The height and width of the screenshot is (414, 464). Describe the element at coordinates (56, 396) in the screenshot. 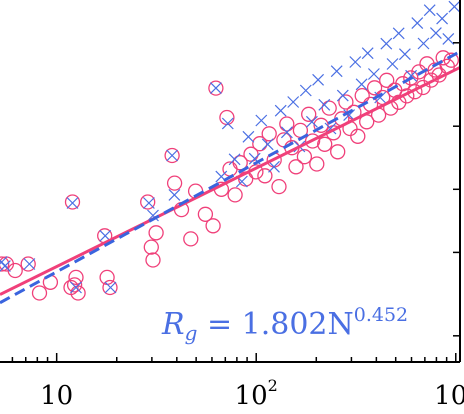

I see `x-tick-label: 10` at that location.